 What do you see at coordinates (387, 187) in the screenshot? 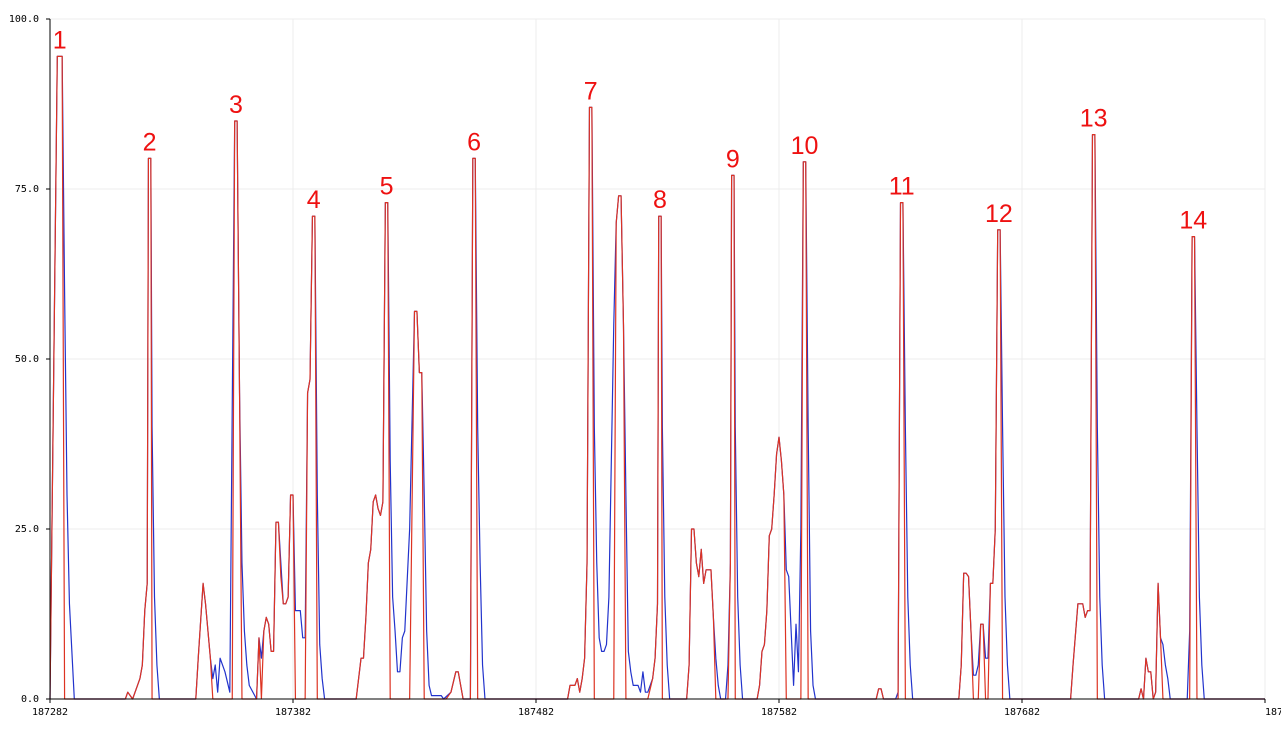
I see `peak-label-5: 5` at bounding box center [387, 187].